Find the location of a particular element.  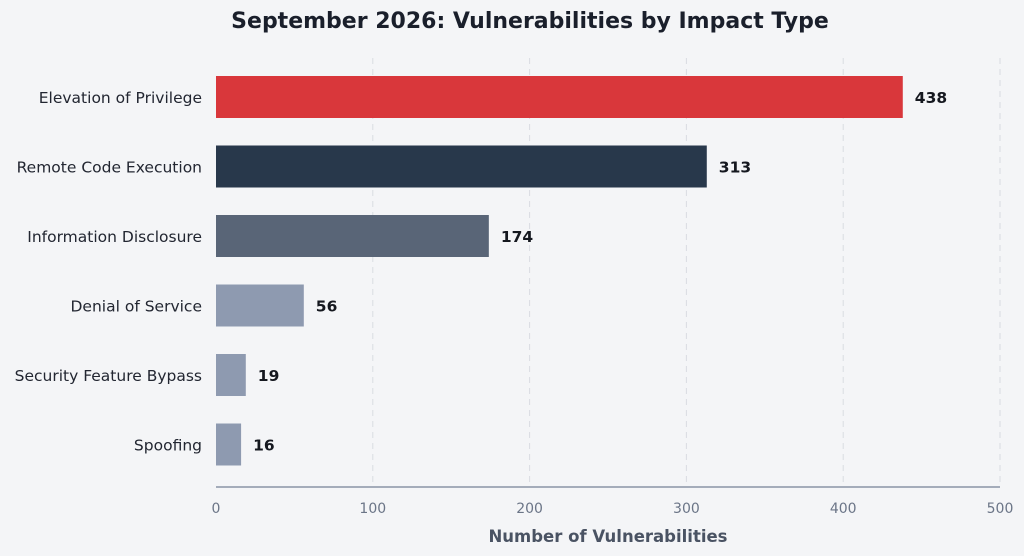

x-axis-title: Number of Vulnerabilities is located at coordinates (607, 536).